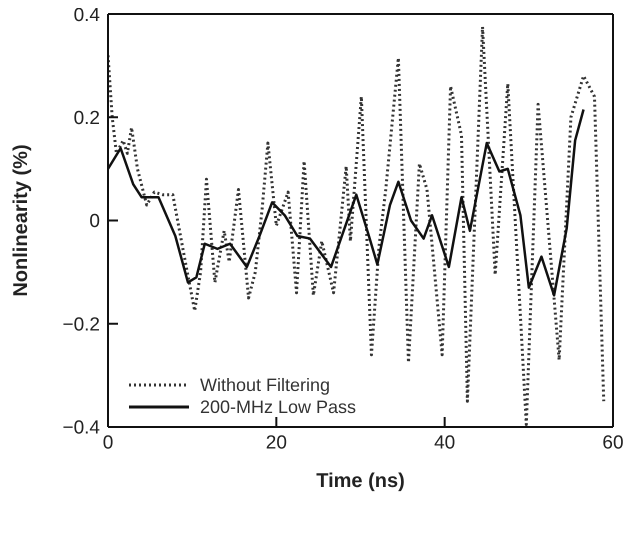 The image size is (633, 555). I want to click on legend-label: Without Filtering, so click(265, 385).